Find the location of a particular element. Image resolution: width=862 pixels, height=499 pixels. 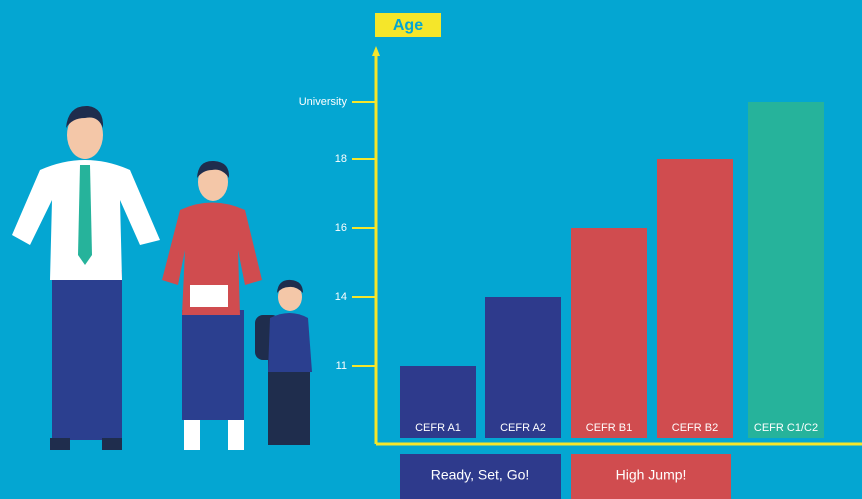

chart-title: Age is located at coordinates (408, 25).